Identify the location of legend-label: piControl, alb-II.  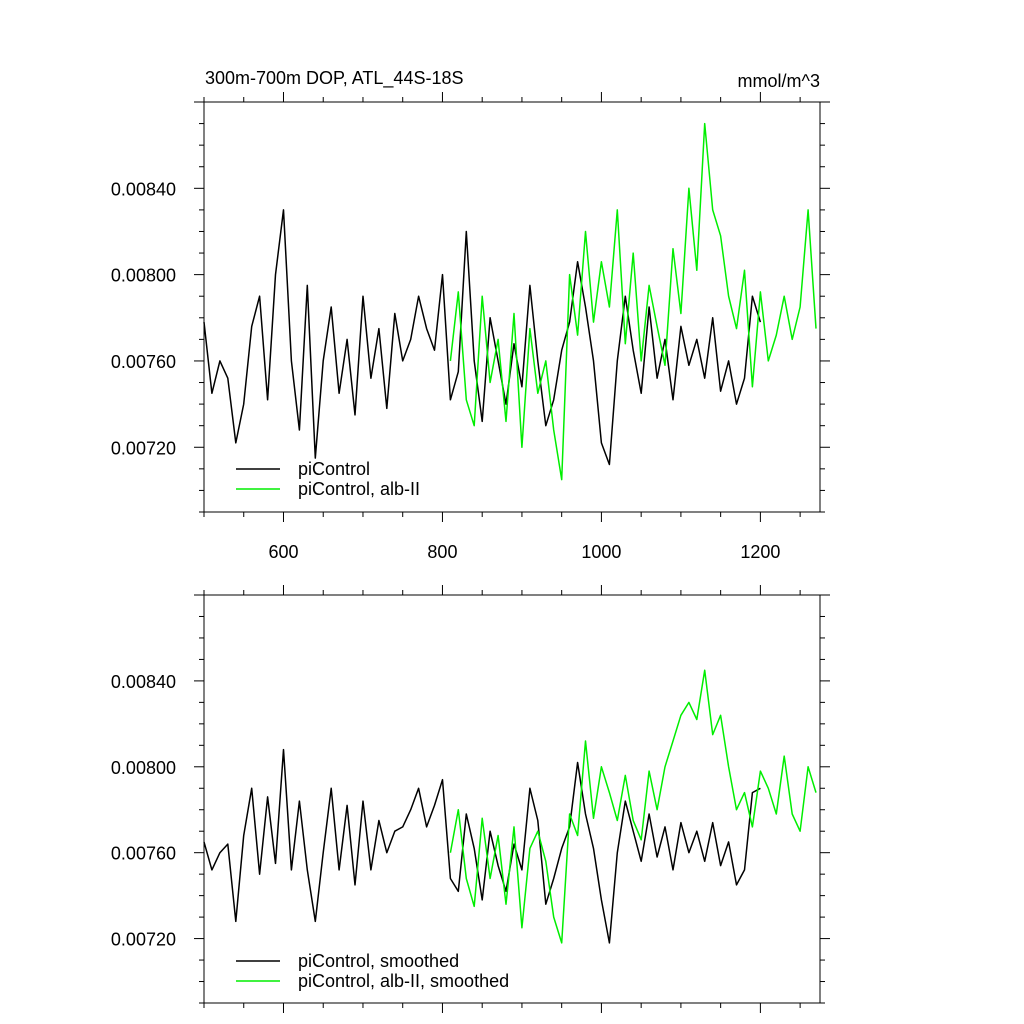
(359, 489).